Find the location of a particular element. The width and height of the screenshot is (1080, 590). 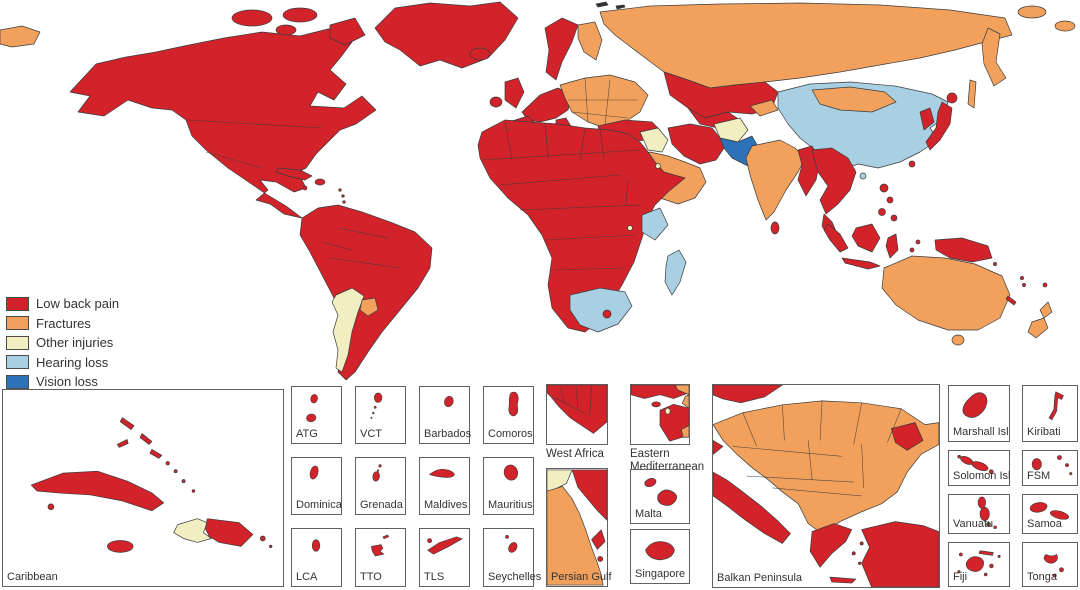

region-kamchatka is located at coordinates (994, 57).